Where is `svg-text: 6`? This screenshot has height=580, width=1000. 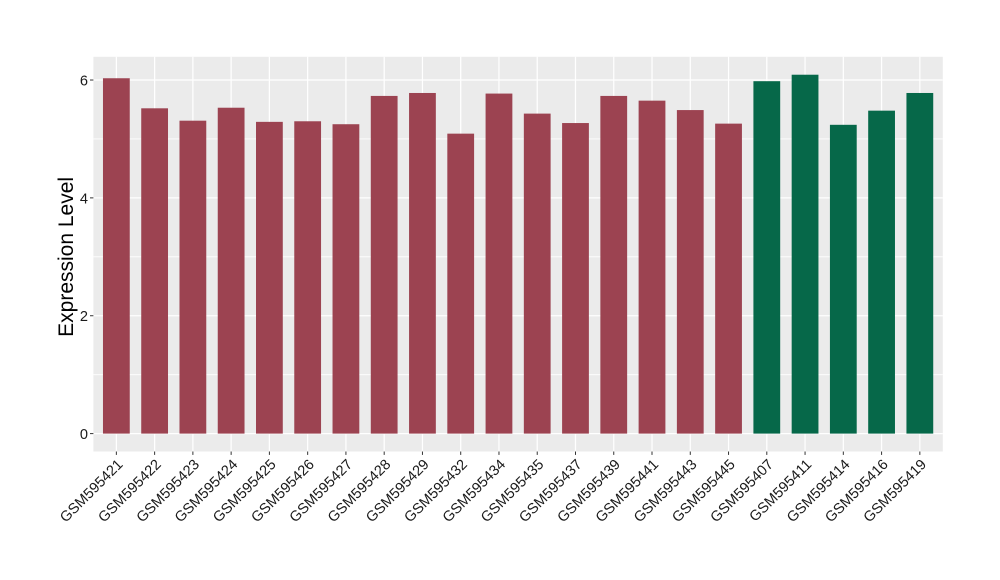 svg-text: 6 is located at coordinates (84, 82).